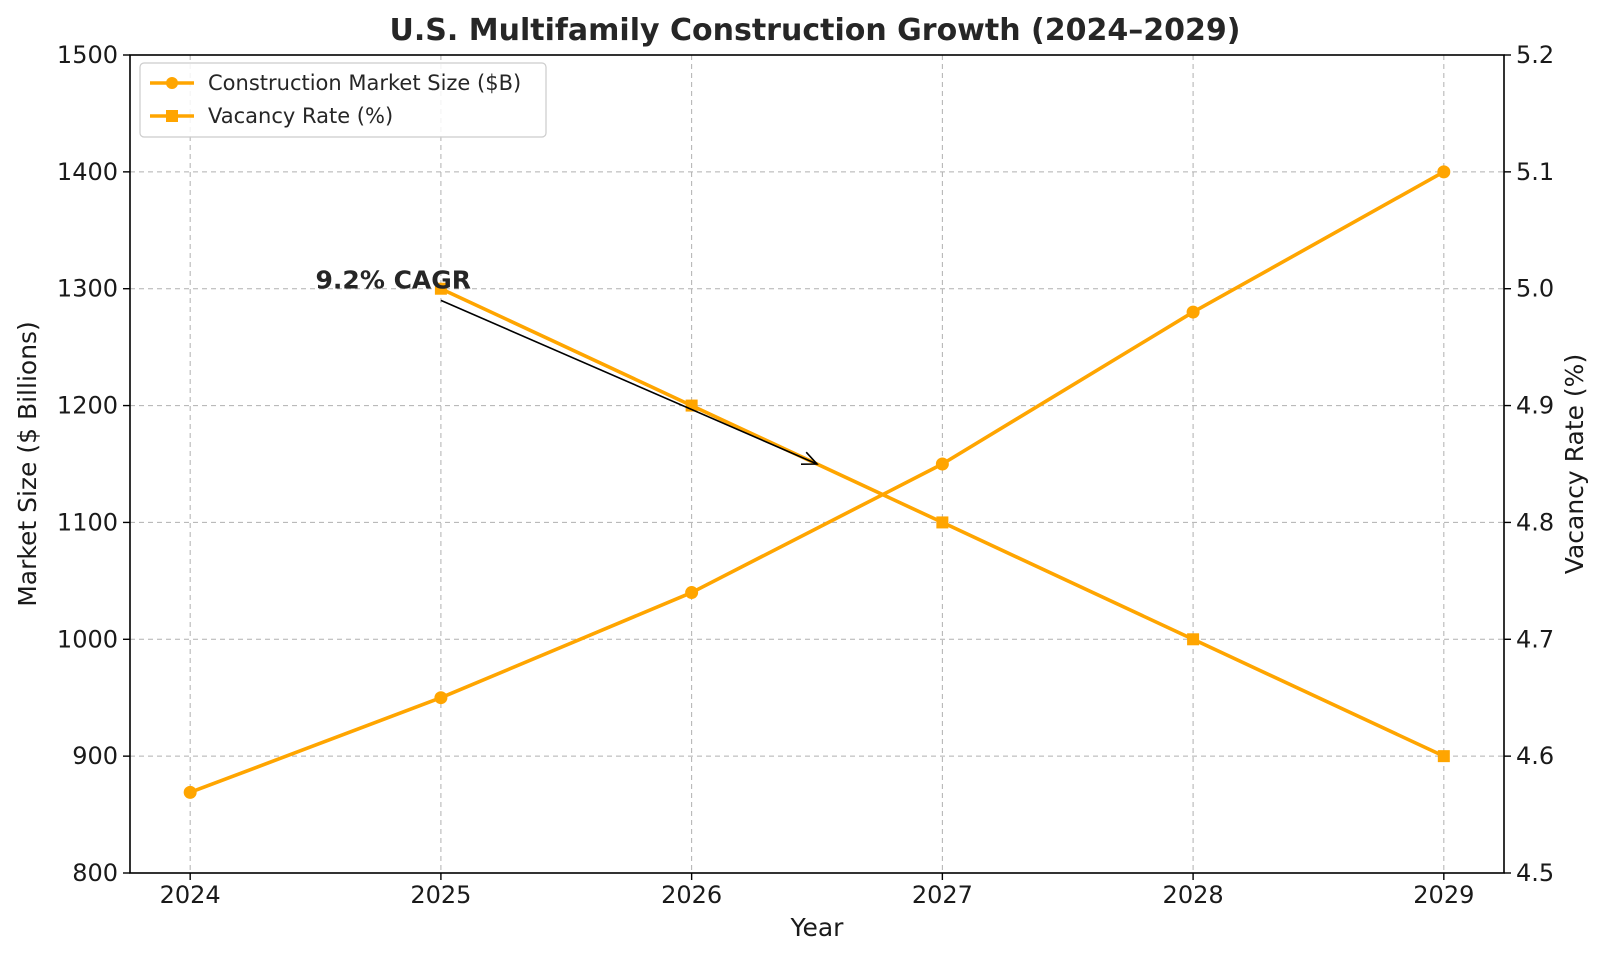 Image resolution: width=1600 pixels, height=954 pixels. I want to click on left-y-tick-label: 900, so click(95, 756).